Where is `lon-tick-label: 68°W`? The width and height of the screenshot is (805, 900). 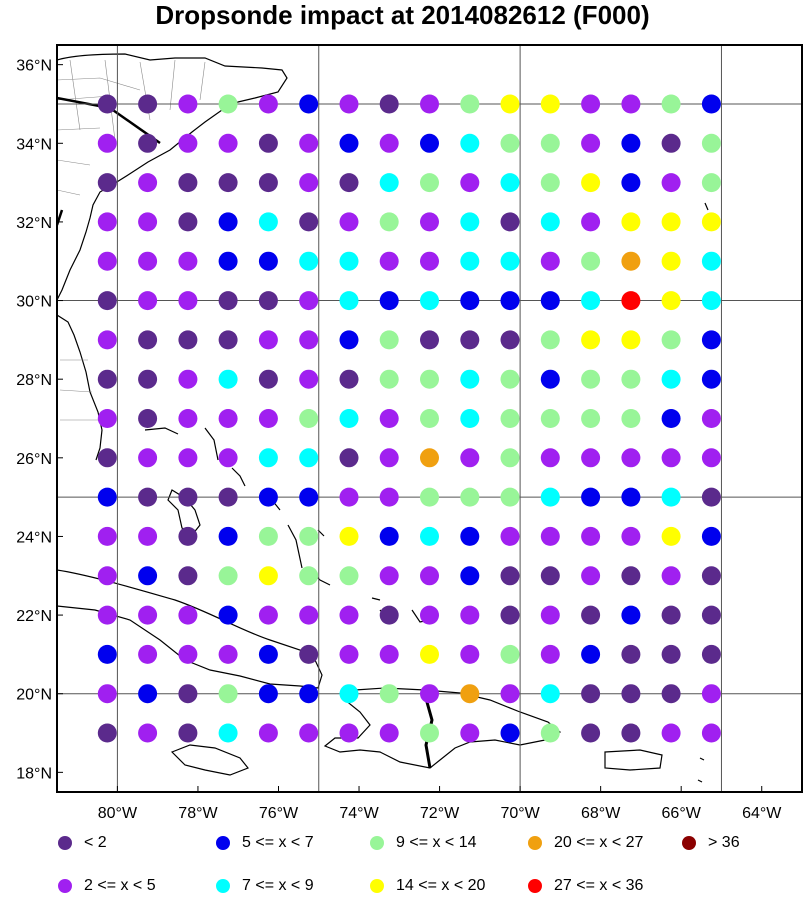 lon-tick-label: 68°W is located at coordinates (601, 813).